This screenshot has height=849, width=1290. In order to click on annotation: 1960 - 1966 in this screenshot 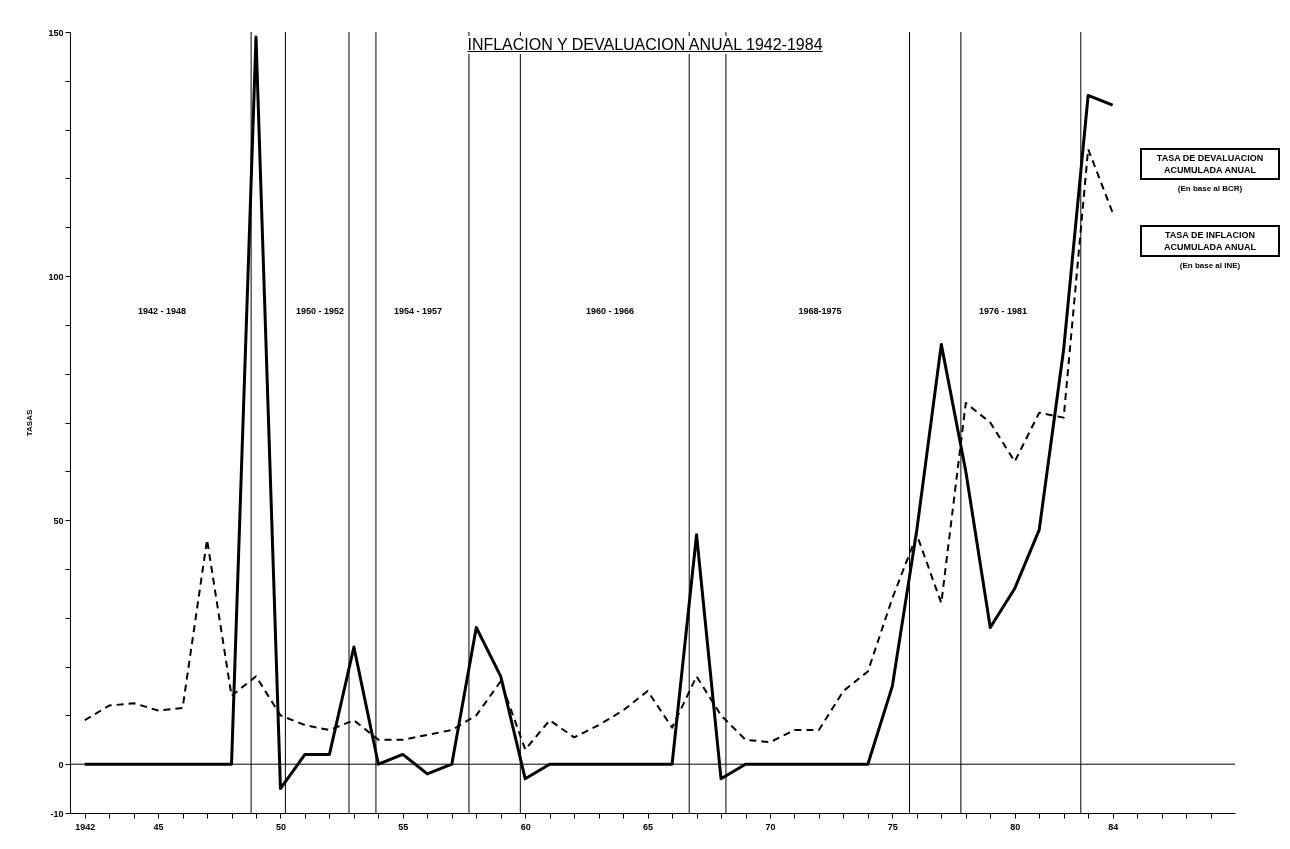, I will do `click(610, 311)`.